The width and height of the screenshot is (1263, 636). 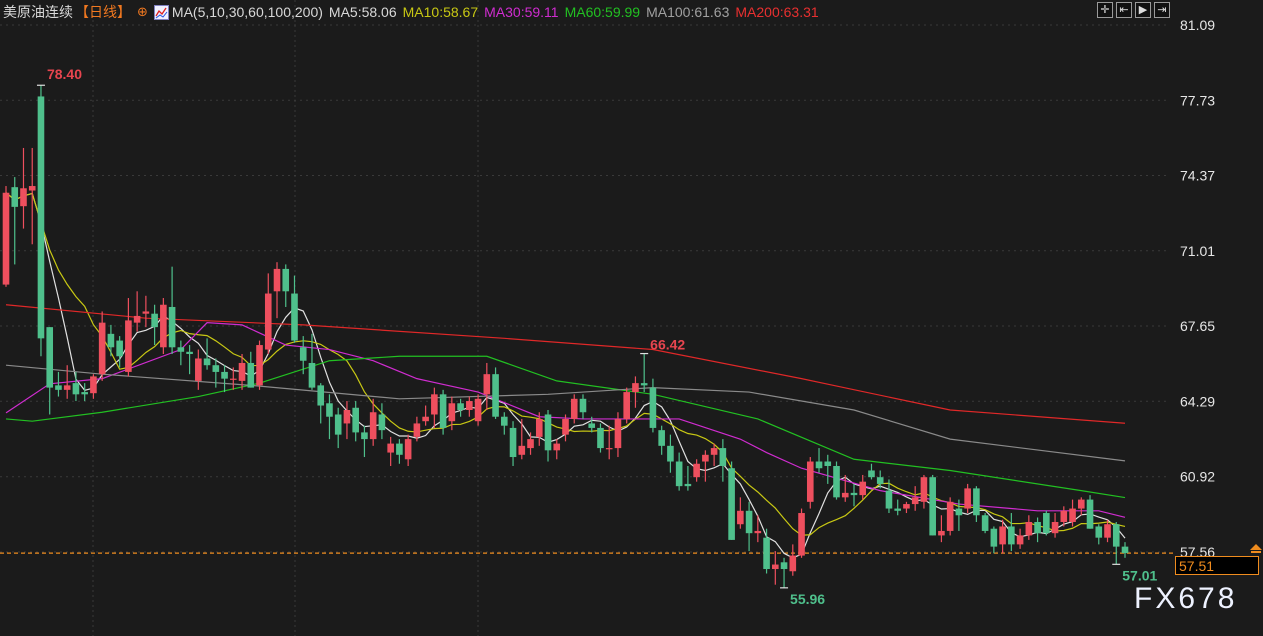 I want to click on y-tick-label: 67.65, so click(x=1197, y=326).